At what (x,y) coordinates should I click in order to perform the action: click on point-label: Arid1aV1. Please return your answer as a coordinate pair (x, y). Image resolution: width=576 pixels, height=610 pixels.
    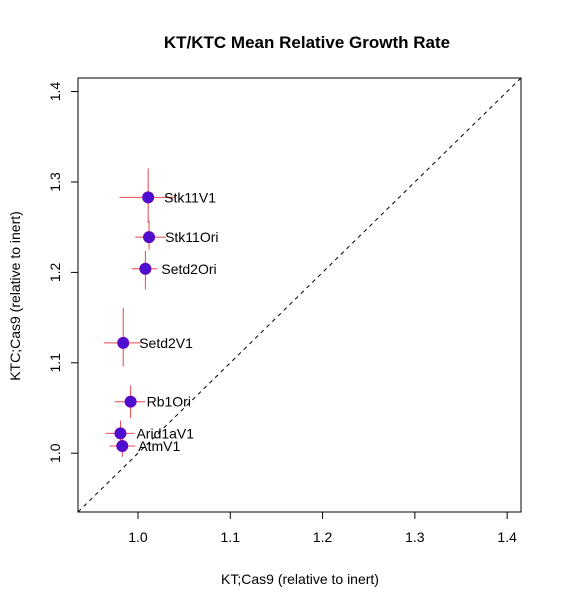
    Looking at the image, I should click on (165, 433).